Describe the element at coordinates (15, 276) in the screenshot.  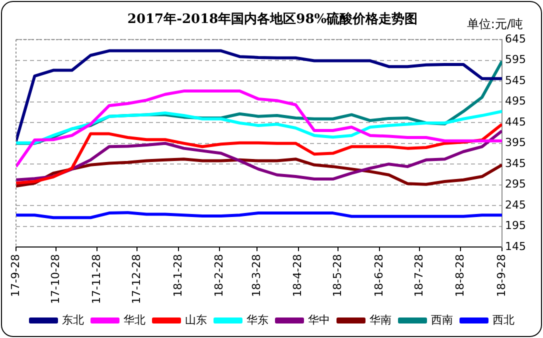
I see `x-tick-label: 17-9-28` at that location.